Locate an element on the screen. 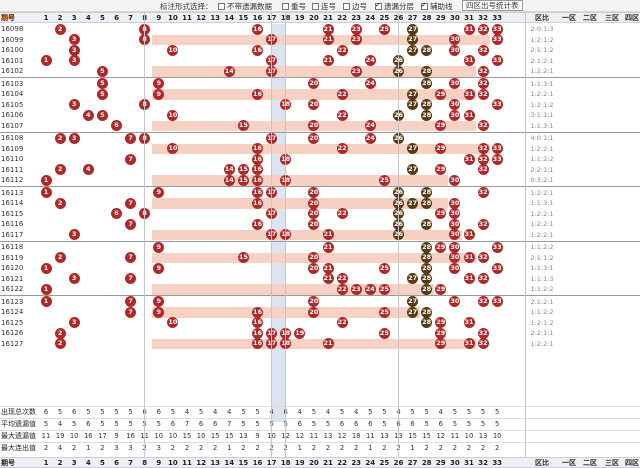  column-number-10: 10 is located at coordinates (173, 463).